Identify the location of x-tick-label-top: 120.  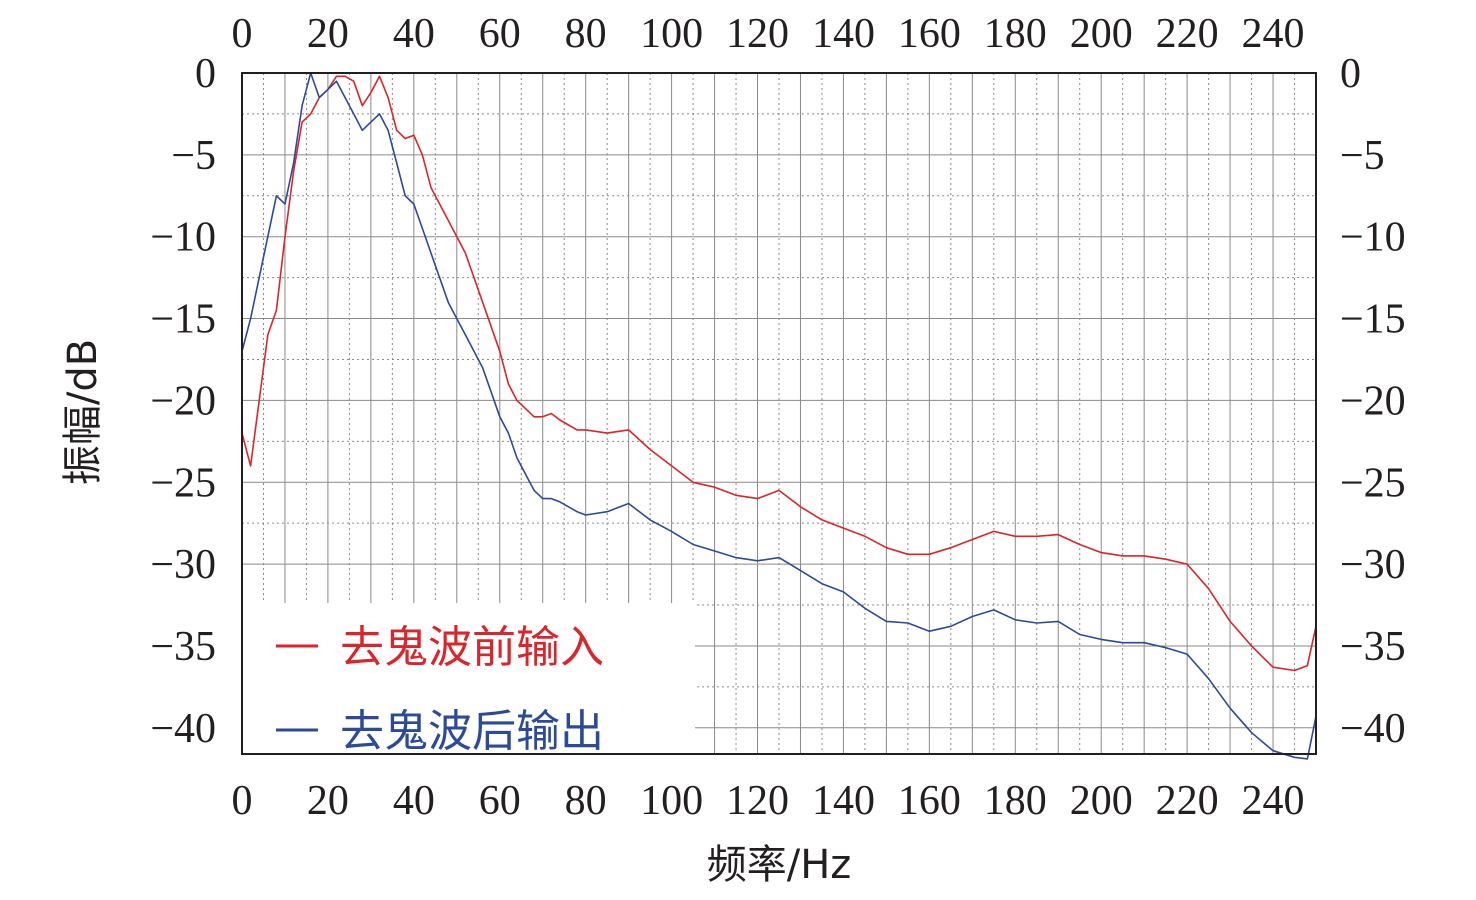
(757, 34).